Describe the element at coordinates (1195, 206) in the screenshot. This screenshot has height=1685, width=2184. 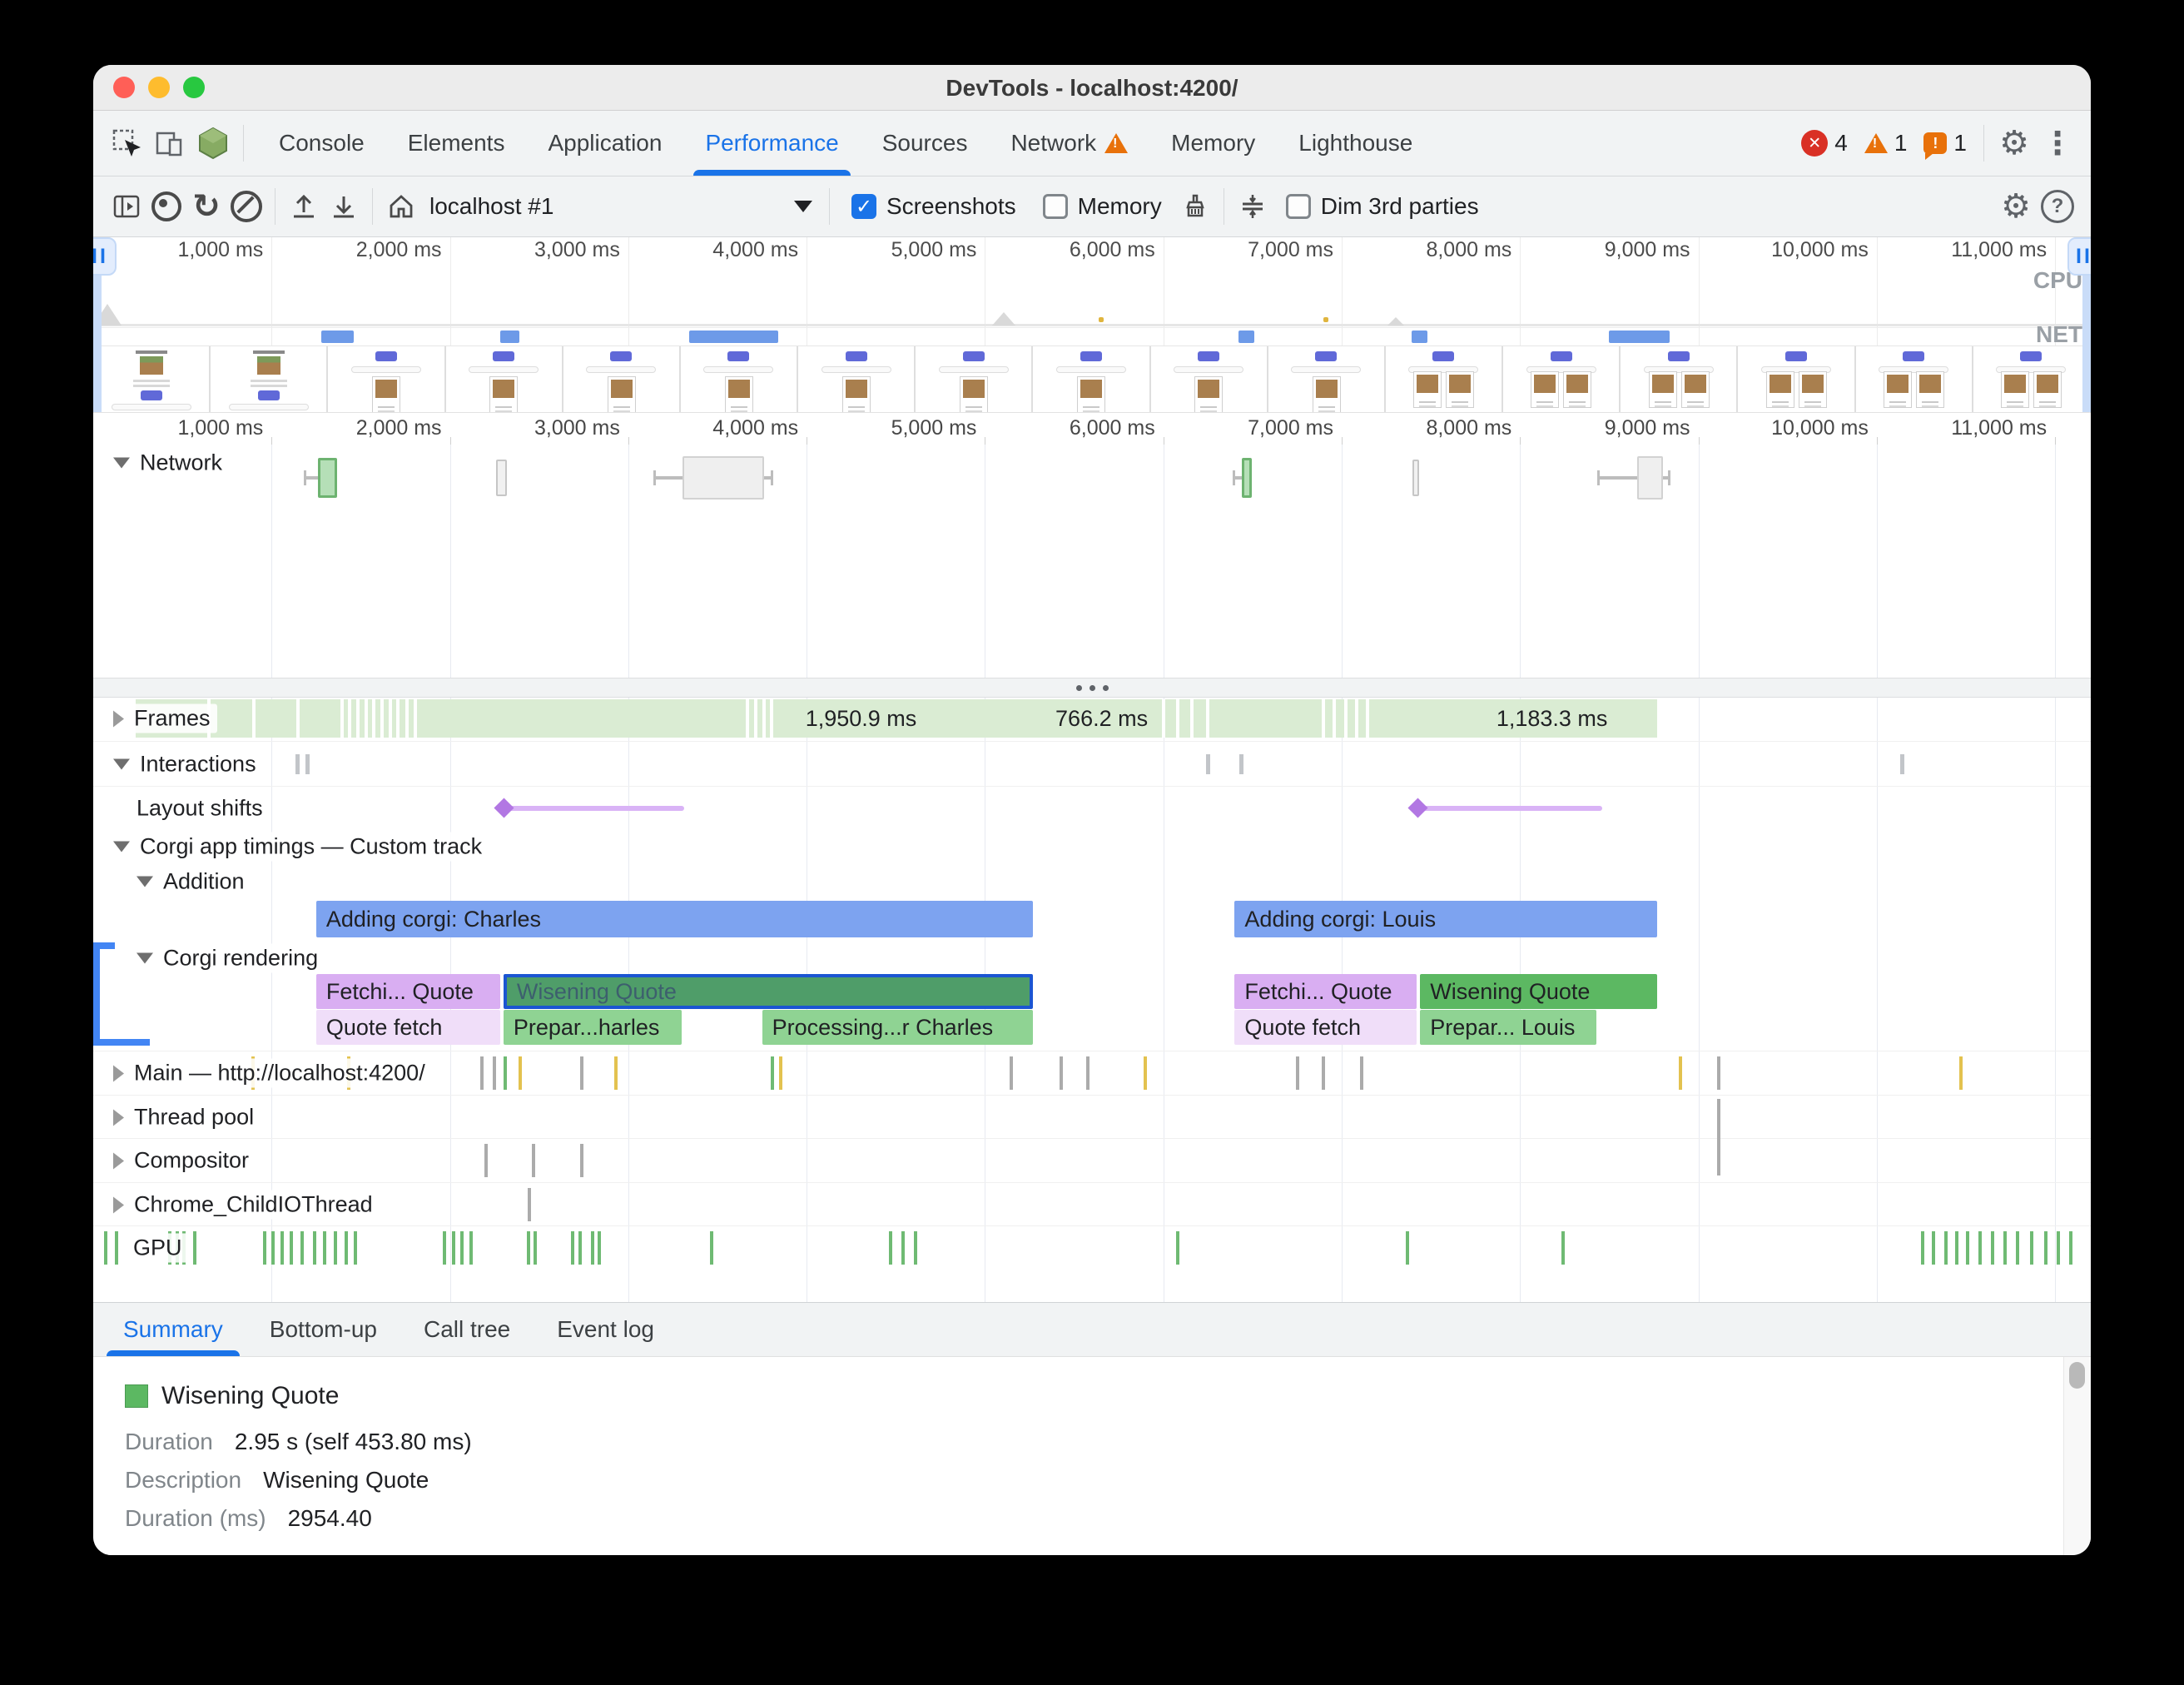
I see `garbage-collect-icon` at that location.